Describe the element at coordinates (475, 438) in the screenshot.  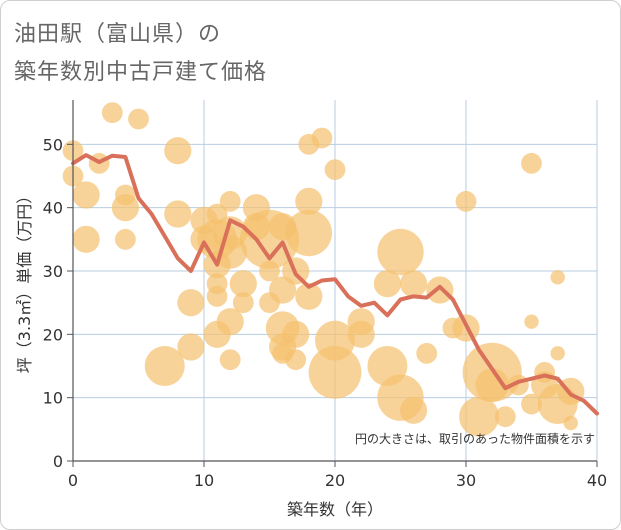
I see `size-note: 円の大きさは、取引のあった物件面積を示す` at that location.